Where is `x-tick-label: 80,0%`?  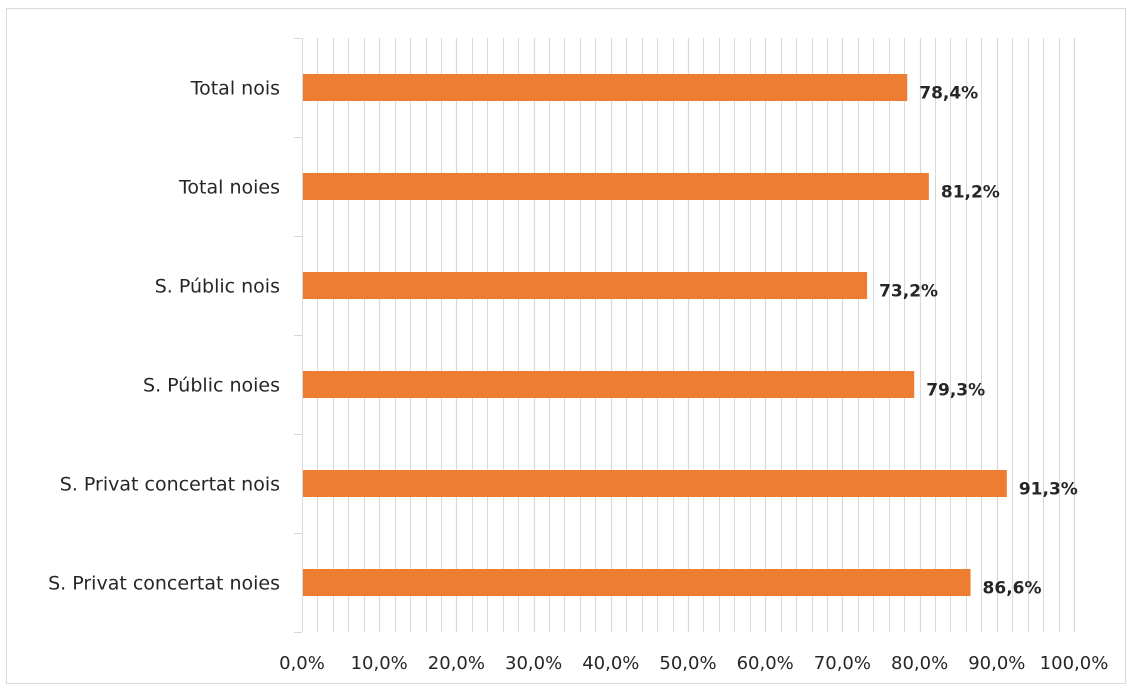 x-tick-label: 80,0% is located at coordinates (919, 663).